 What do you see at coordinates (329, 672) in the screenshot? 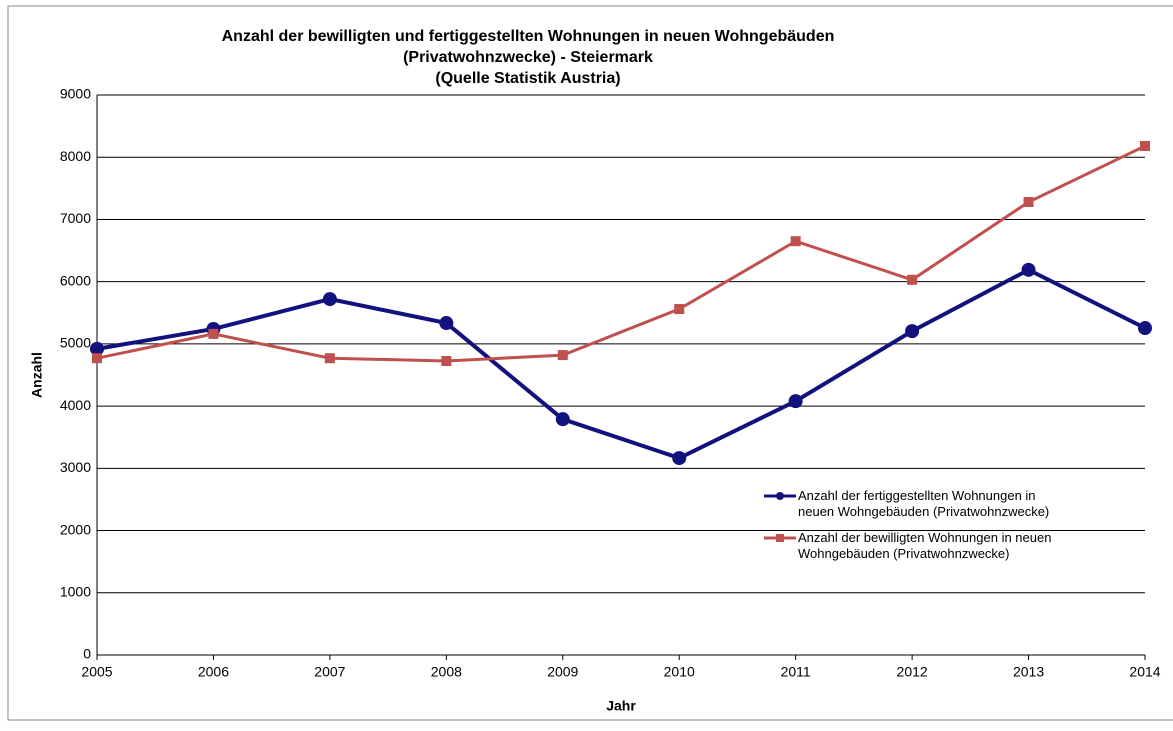
I see `x-tick-label: 2007` at bounding box center [329, 672].